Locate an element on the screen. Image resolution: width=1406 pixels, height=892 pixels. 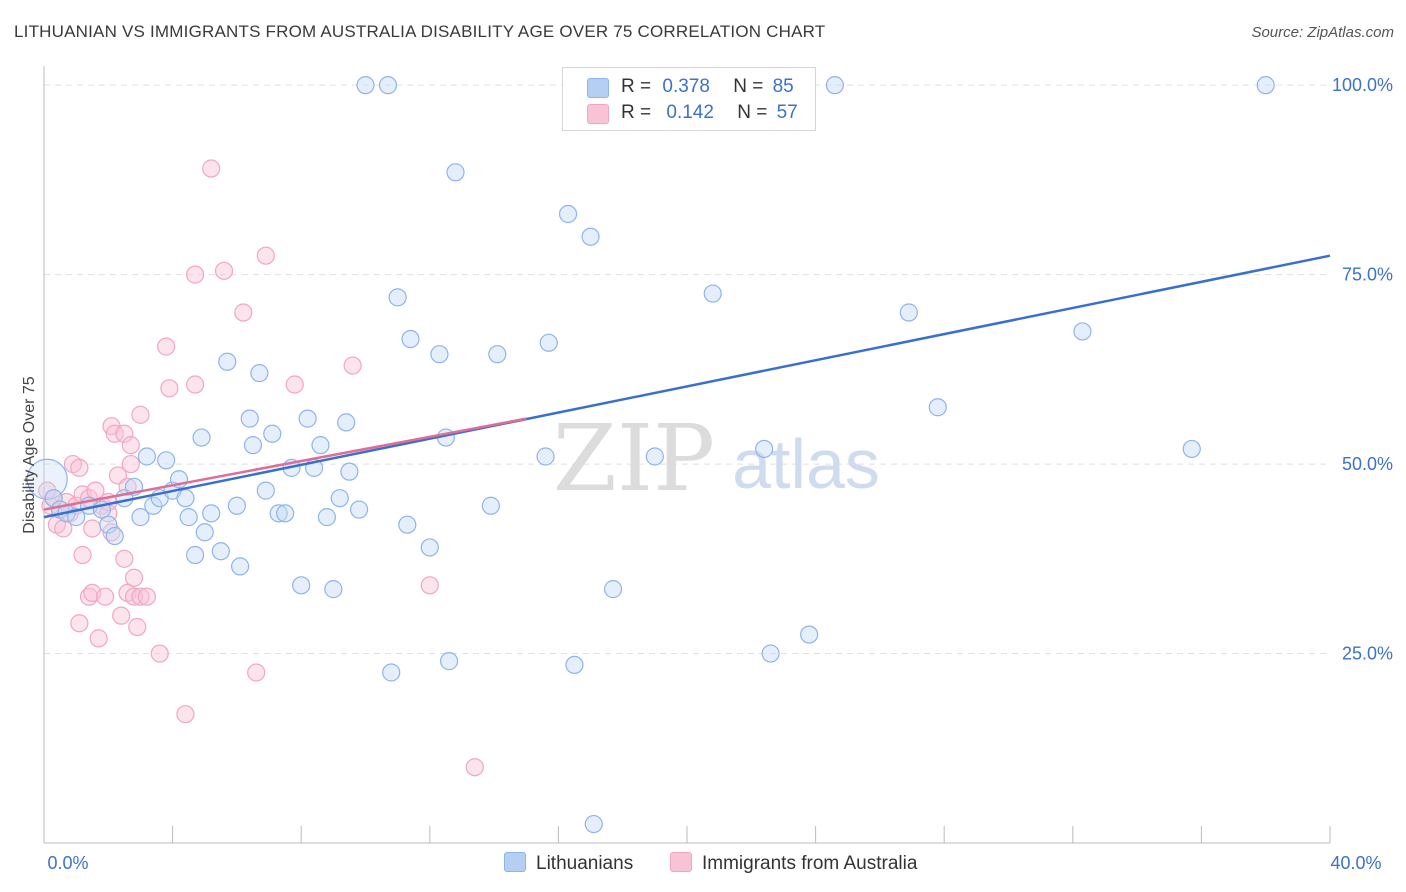
source-label: Source: ZipAtlas.com is located at coordinates (1322, 32).